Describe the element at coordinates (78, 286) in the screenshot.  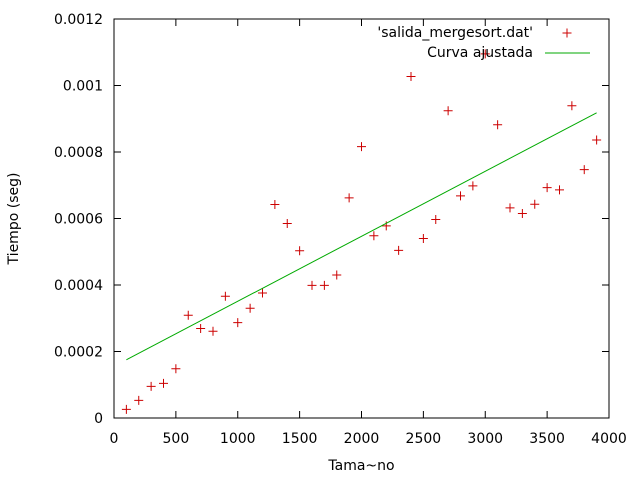
I see `y-tick-label: 0.0004` at that location.